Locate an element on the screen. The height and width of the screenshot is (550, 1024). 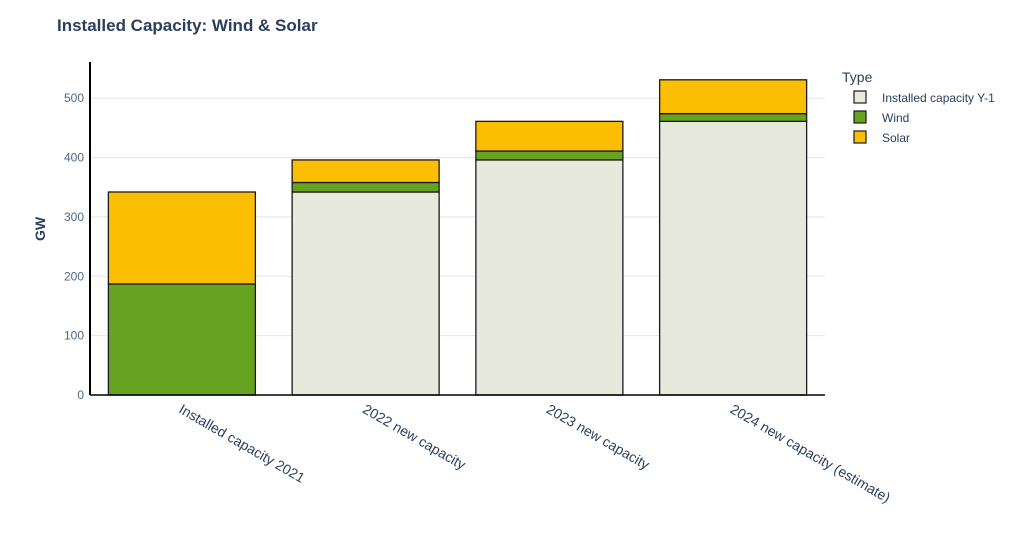
y-axis-label: GW is located at coordinates (40, 228).